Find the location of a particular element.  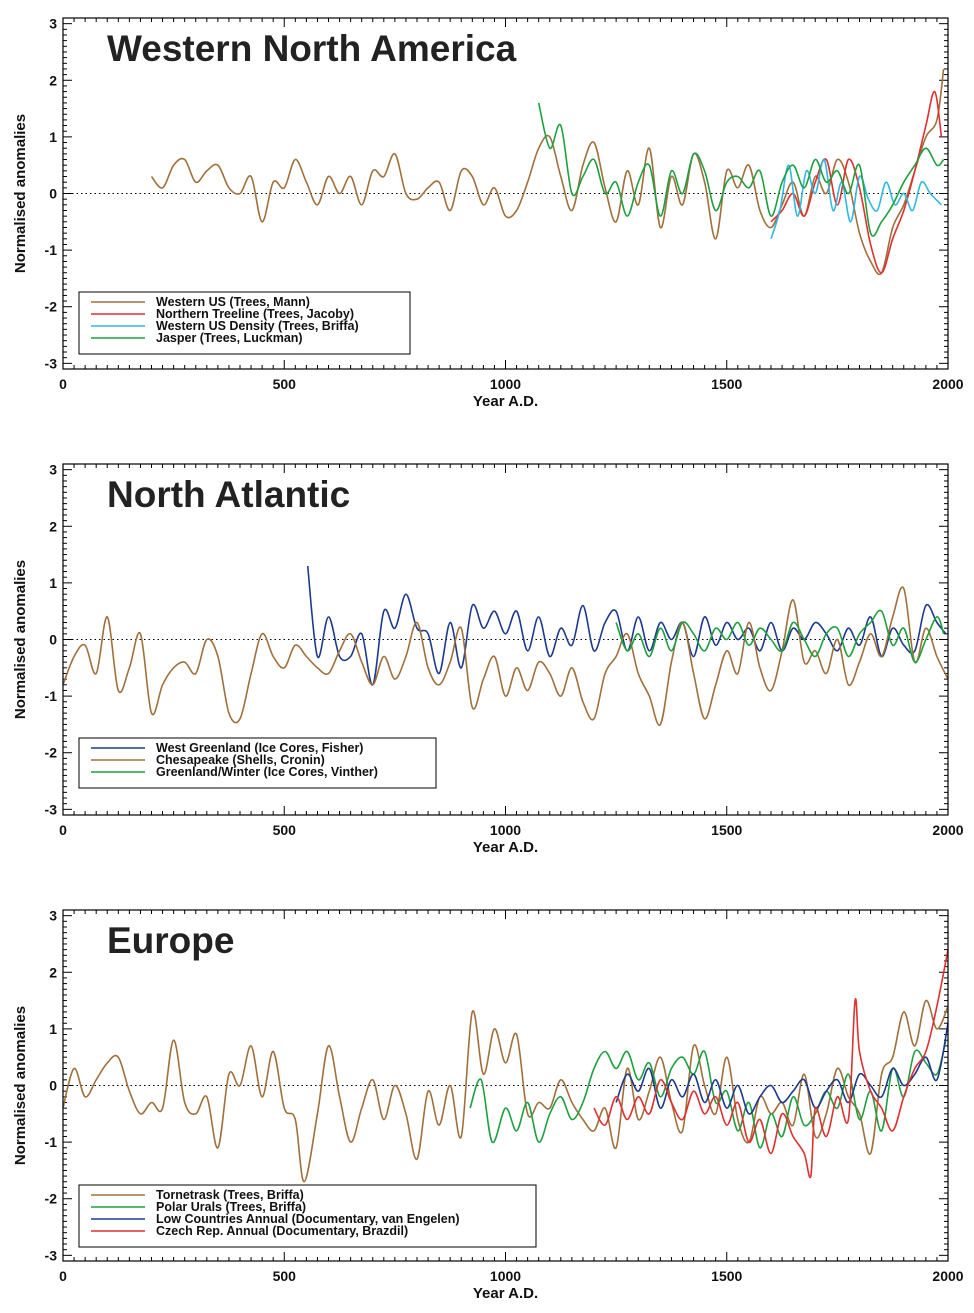

legend-entry: West Greenland (Ice Cores, Fisher) is located at coordinates (259, 748).